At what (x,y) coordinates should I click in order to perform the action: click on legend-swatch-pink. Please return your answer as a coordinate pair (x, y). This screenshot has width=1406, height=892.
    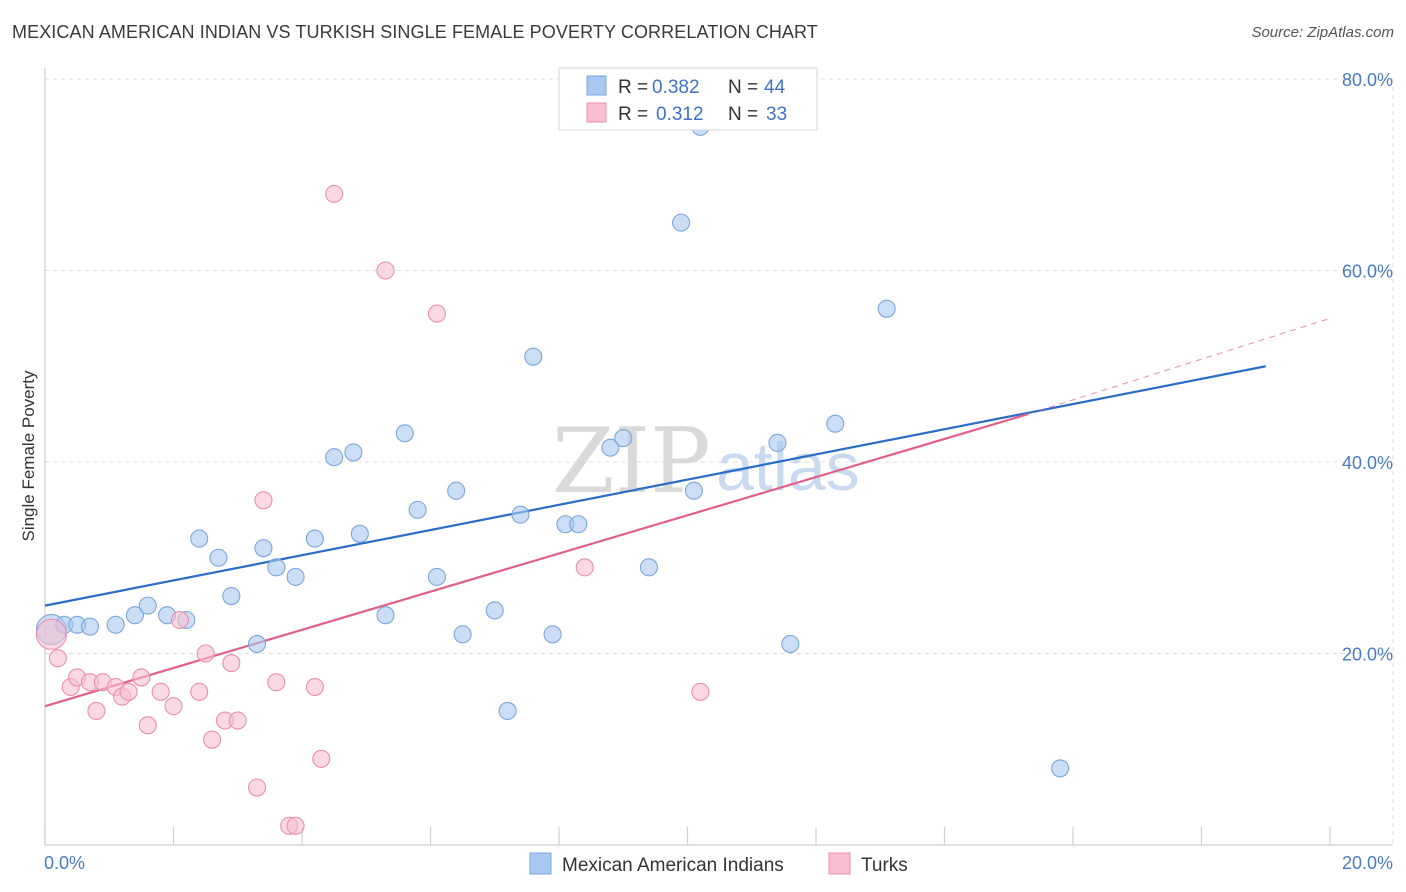
    Looking at the image, I should click on (596, 112).